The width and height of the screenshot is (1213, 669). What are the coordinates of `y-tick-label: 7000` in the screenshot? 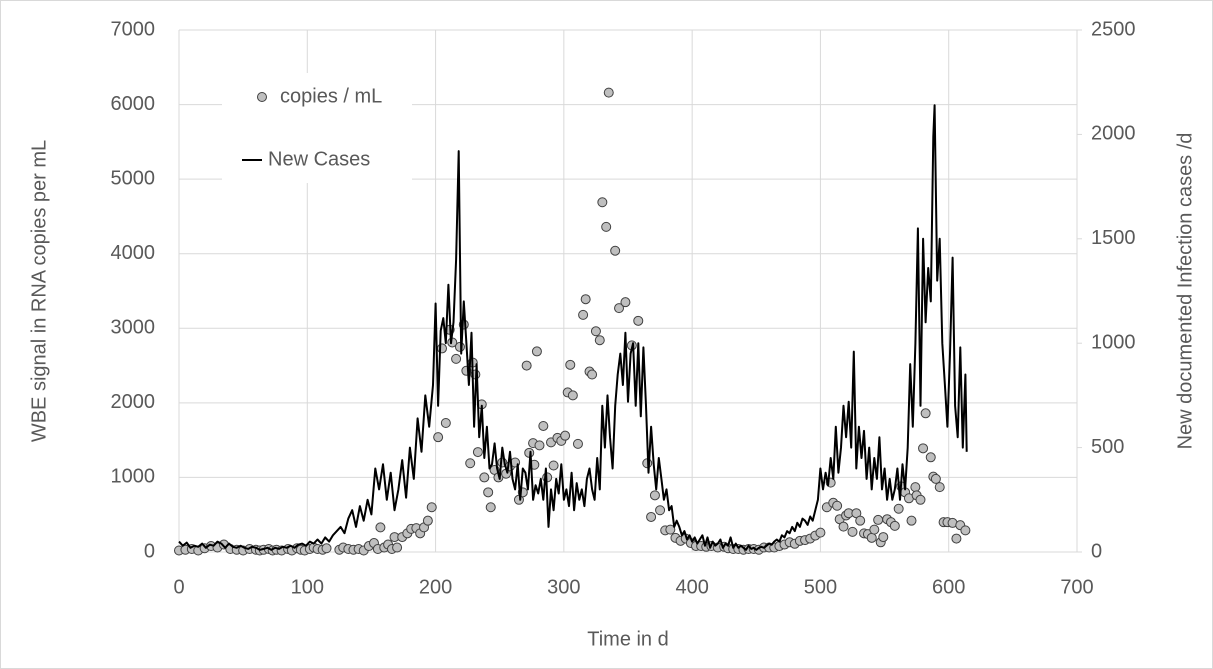 It's located at (133, 29).